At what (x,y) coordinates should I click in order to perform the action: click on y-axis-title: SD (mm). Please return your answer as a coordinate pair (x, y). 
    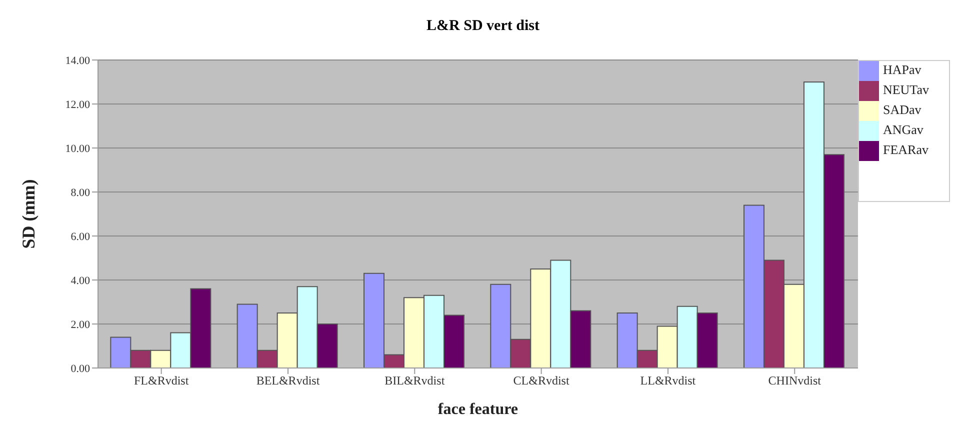
    Looking at the image, I should click on (28, 214).